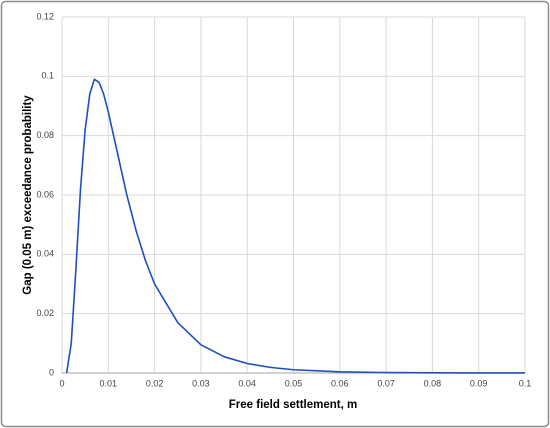 The height and width of the screenshot is (428, 550). I want to click on y-tick-label: 0.02, so click(45, 313).